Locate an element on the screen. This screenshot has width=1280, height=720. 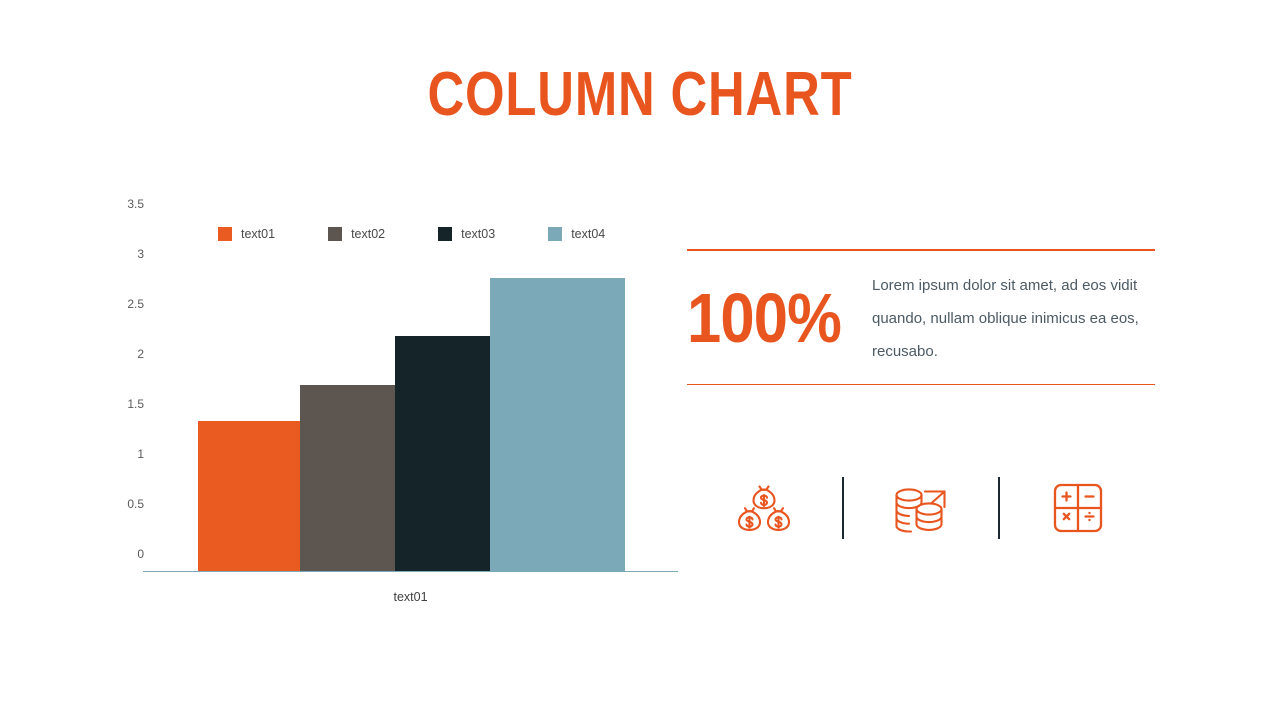
y-axis: 3.5 3 2.5 2 1.5 1 0.5 0 is located at coordinates (122, 385).